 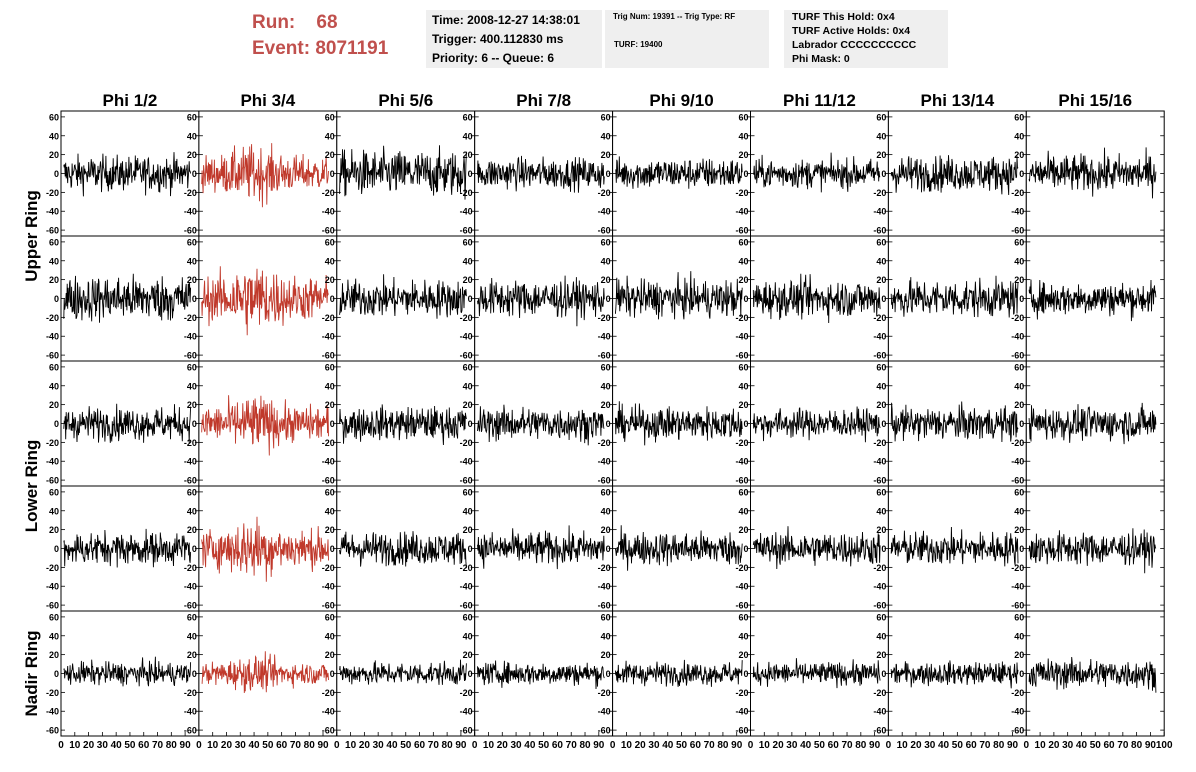 What do you see at coordinates (117, 745) in the screenshot?
I see `x-tick-label: 40` at bounding box center [117, 745].